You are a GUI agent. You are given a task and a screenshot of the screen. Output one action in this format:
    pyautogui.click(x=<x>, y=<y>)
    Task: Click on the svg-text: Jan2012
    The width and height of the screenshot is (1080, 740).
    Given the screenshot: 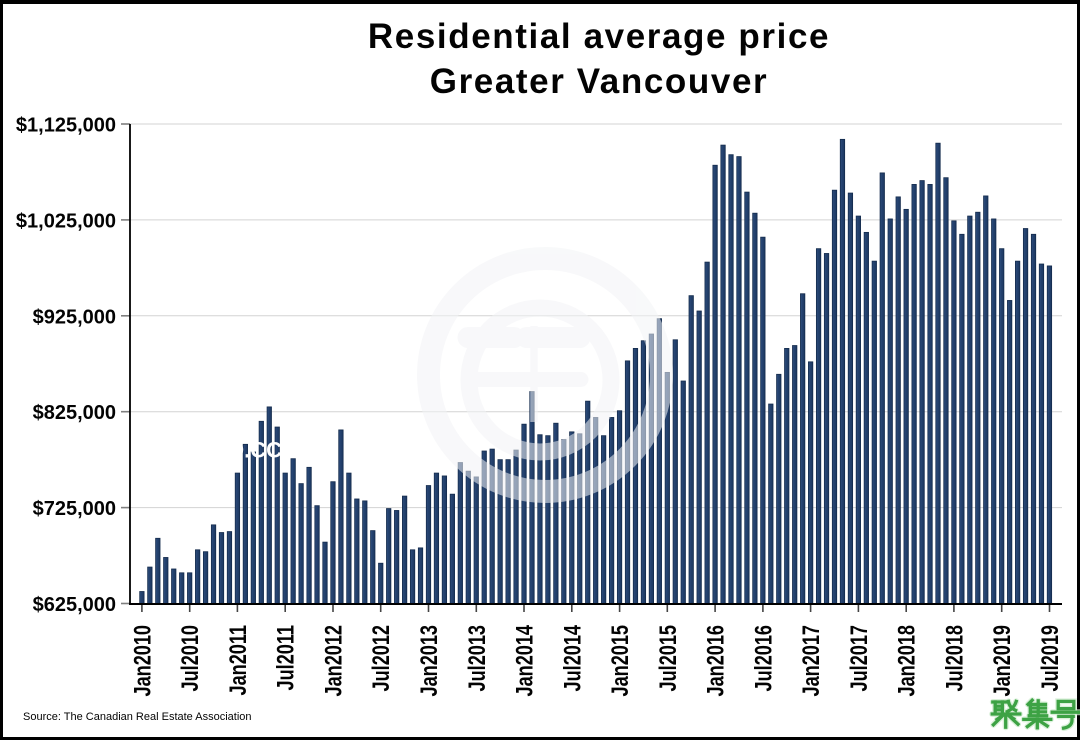 What is the action you would take?
    pyautogui.click(x=333, y=660)
    